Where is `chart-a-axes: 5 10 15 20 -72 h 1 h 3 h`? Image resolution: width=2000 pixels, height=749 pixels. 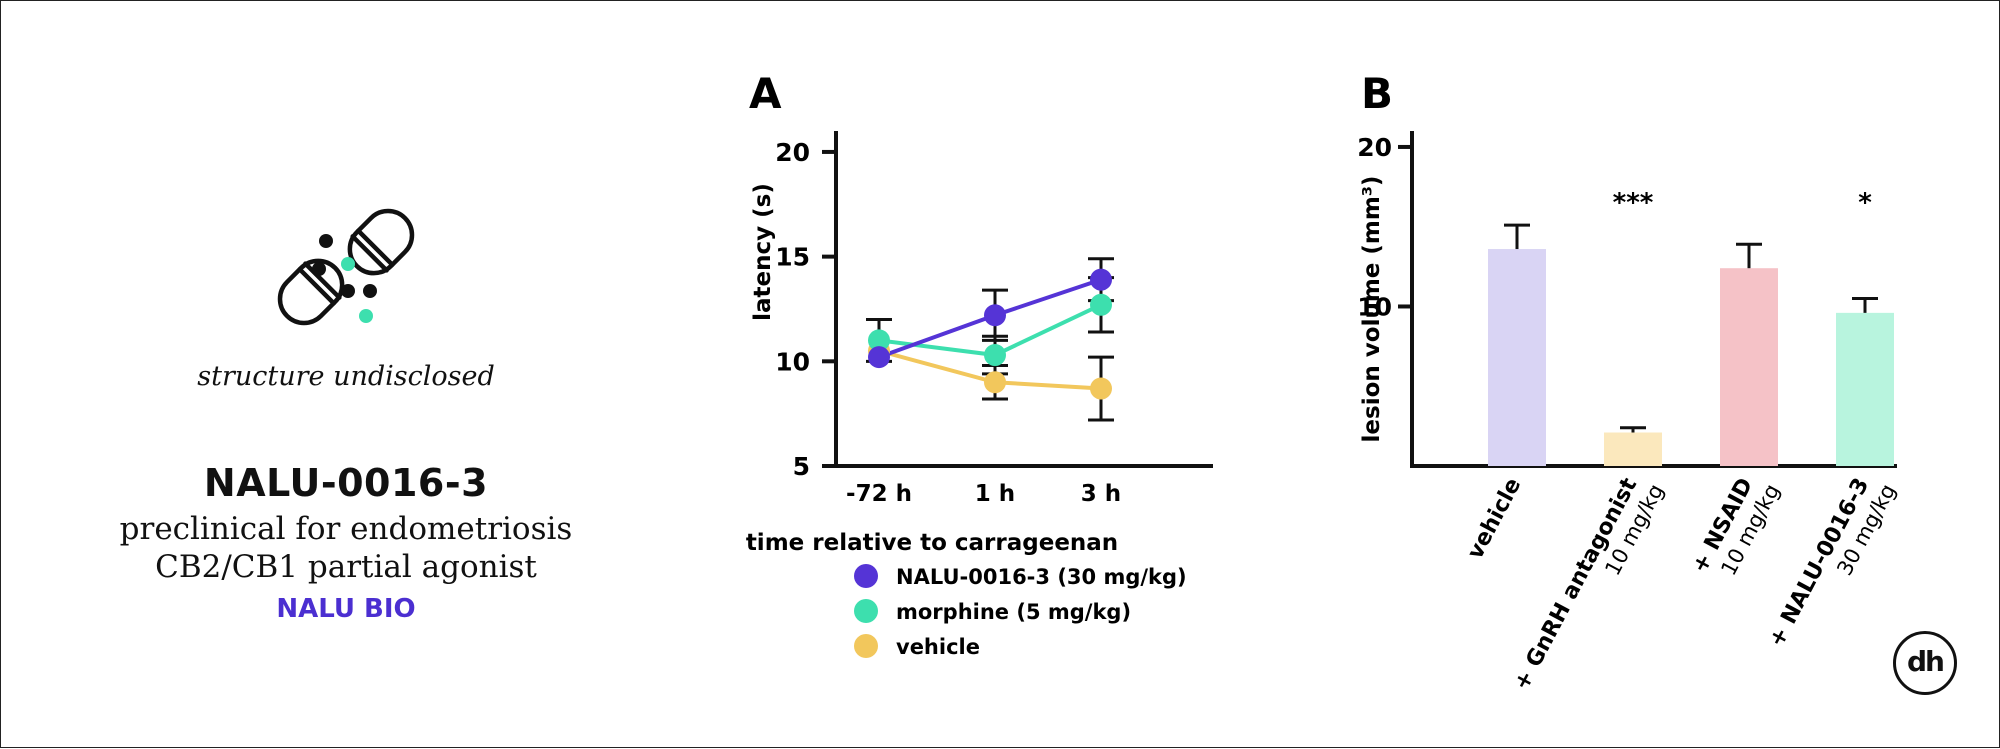
chart-a-axes: 5 10 15 20 -72 h 1 h 3 h is located at coordinates (994, 319).